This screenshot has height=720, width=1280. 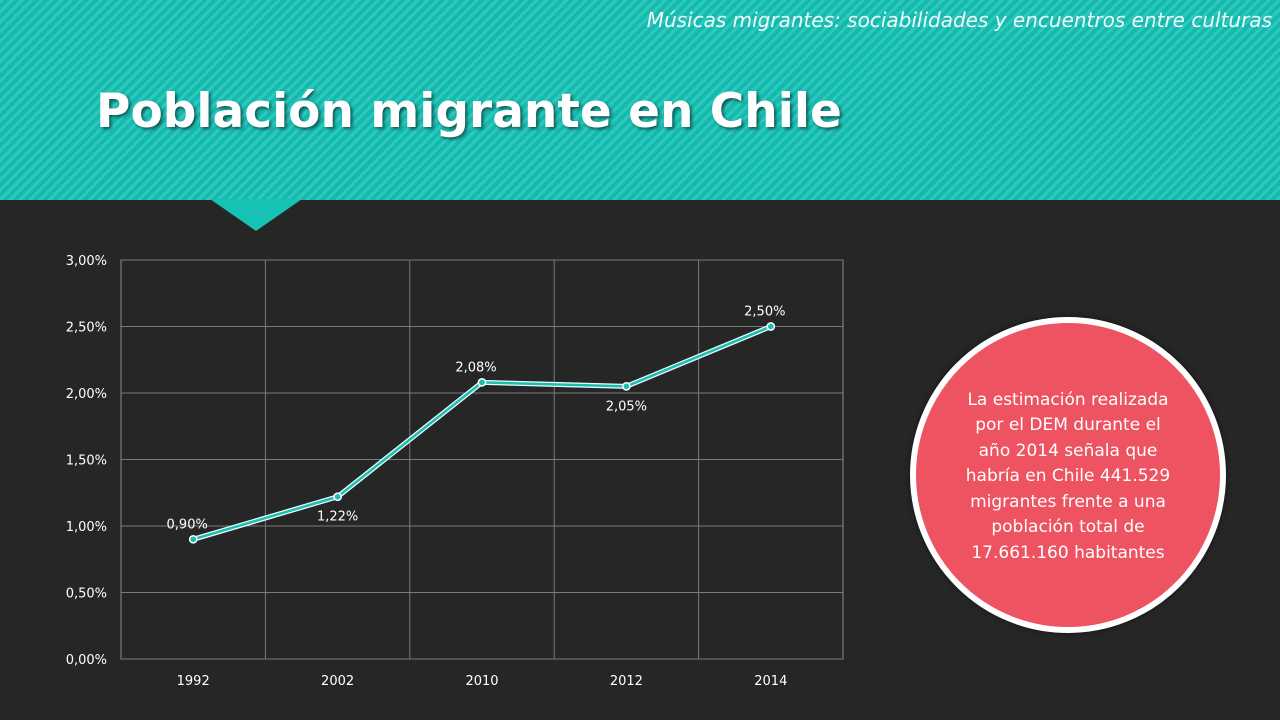 What do you see at coordinates (626, 681) in the screenshot?
I see `x-tick-label: 2012` at bounding box center [626, 681].